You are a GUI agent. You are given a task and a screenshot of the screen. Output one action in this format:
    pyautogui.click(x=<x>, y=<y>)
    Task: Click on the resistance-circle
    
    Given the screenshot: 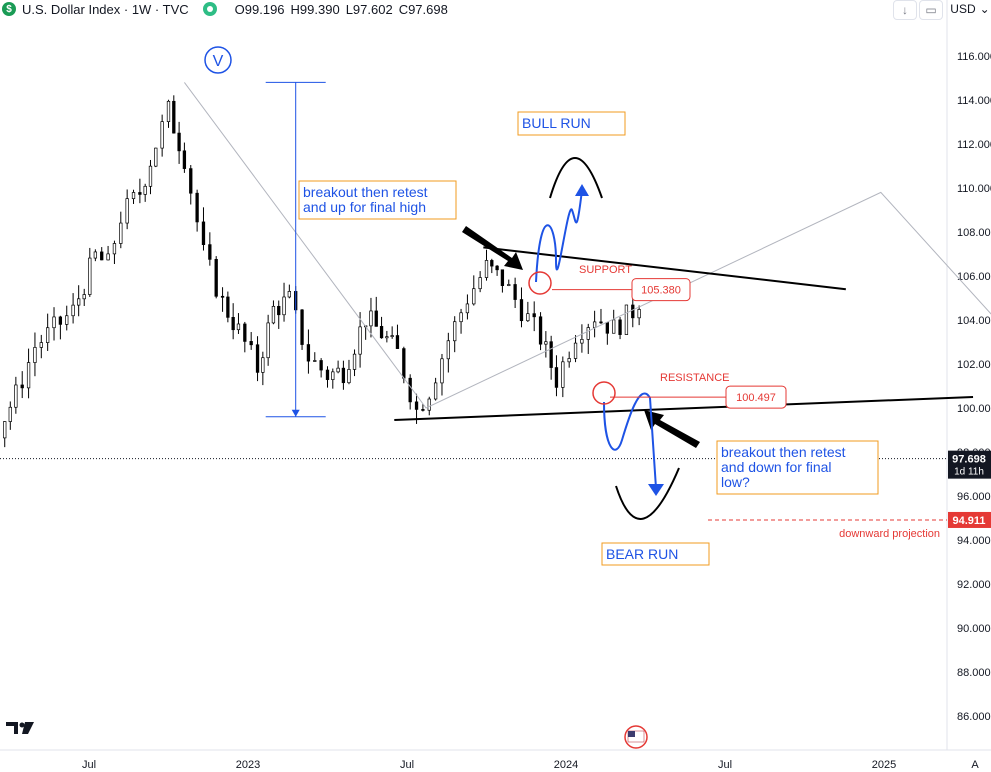 What is the action you would take?
    pyautogui.click(x=604, y=393)
    